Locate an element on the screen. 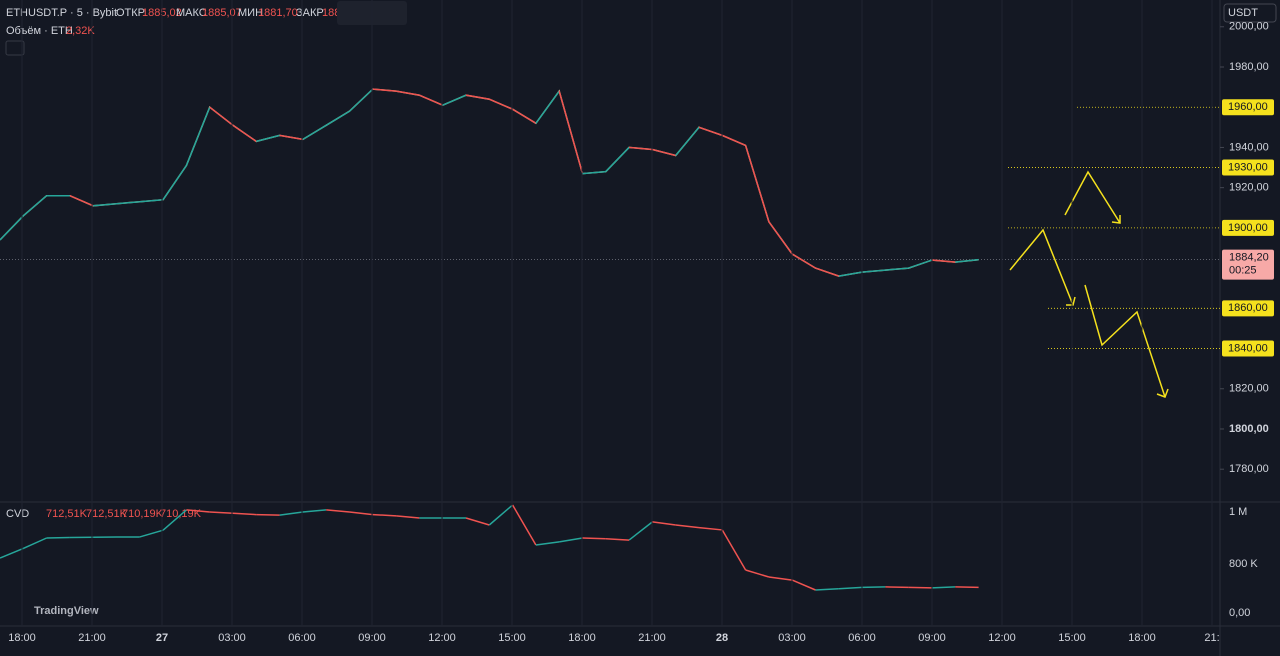 Image resolution: width=1280 pixels, height=656 pixels. currency-box is located at coordinates (1250, 13).